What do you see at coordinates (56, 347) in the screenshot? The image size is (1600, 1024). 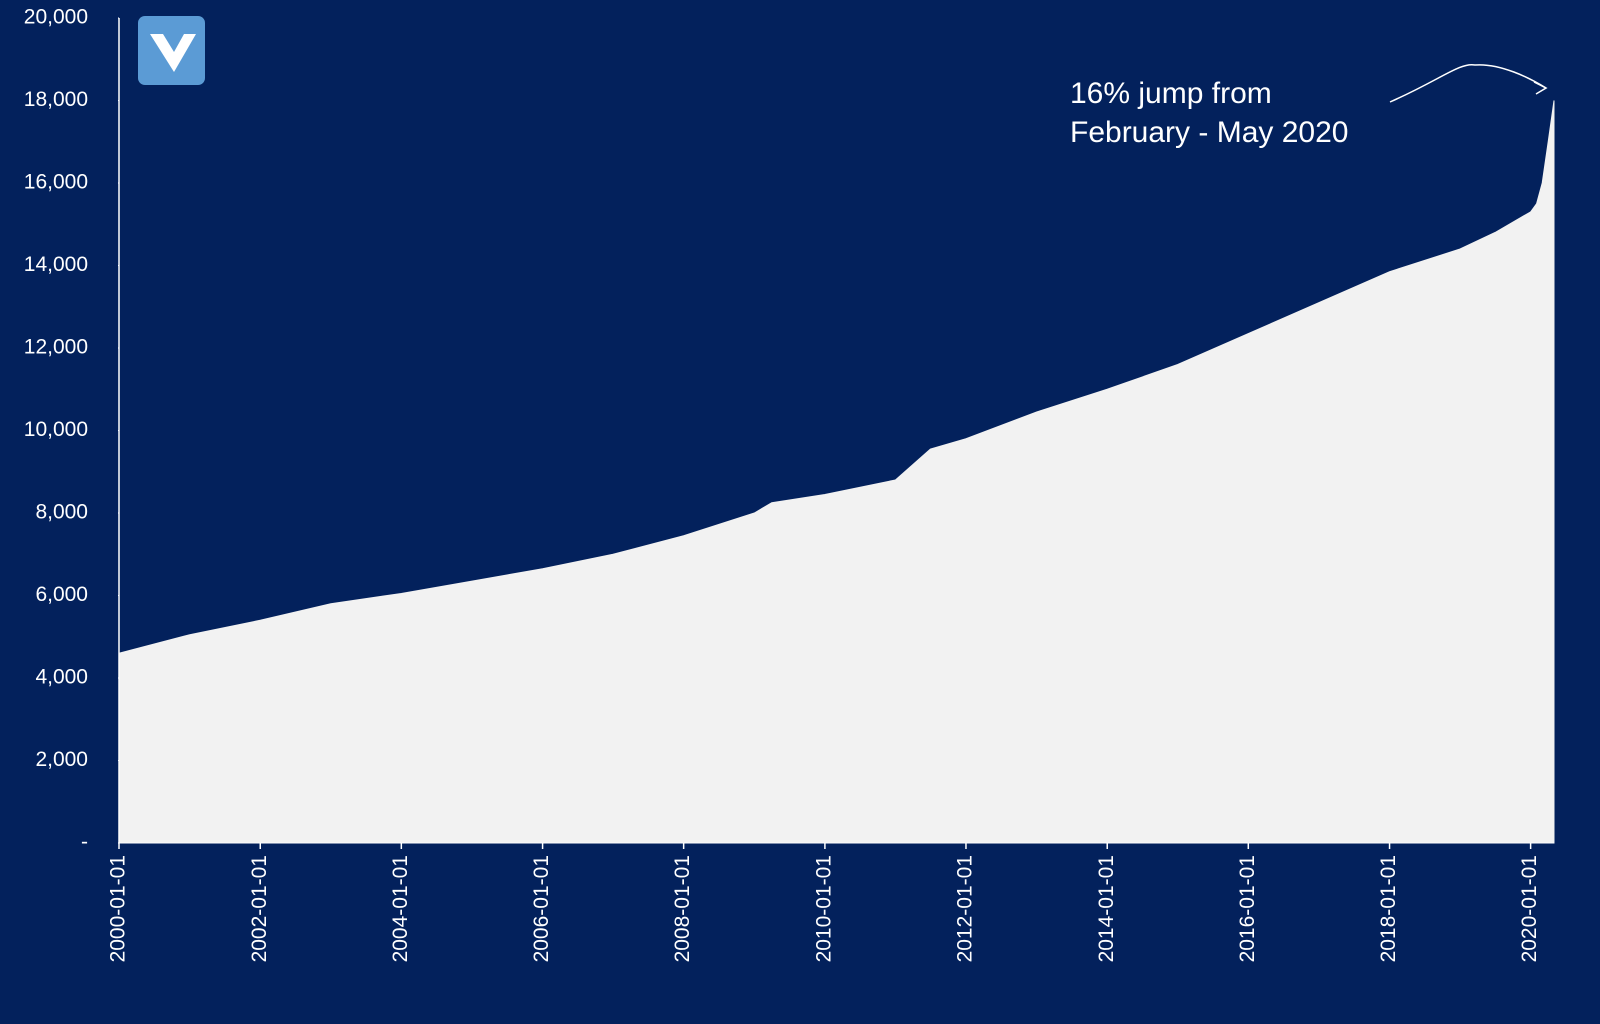 I see `y-tick-label: 12,000` at bounding box center [56, 347].